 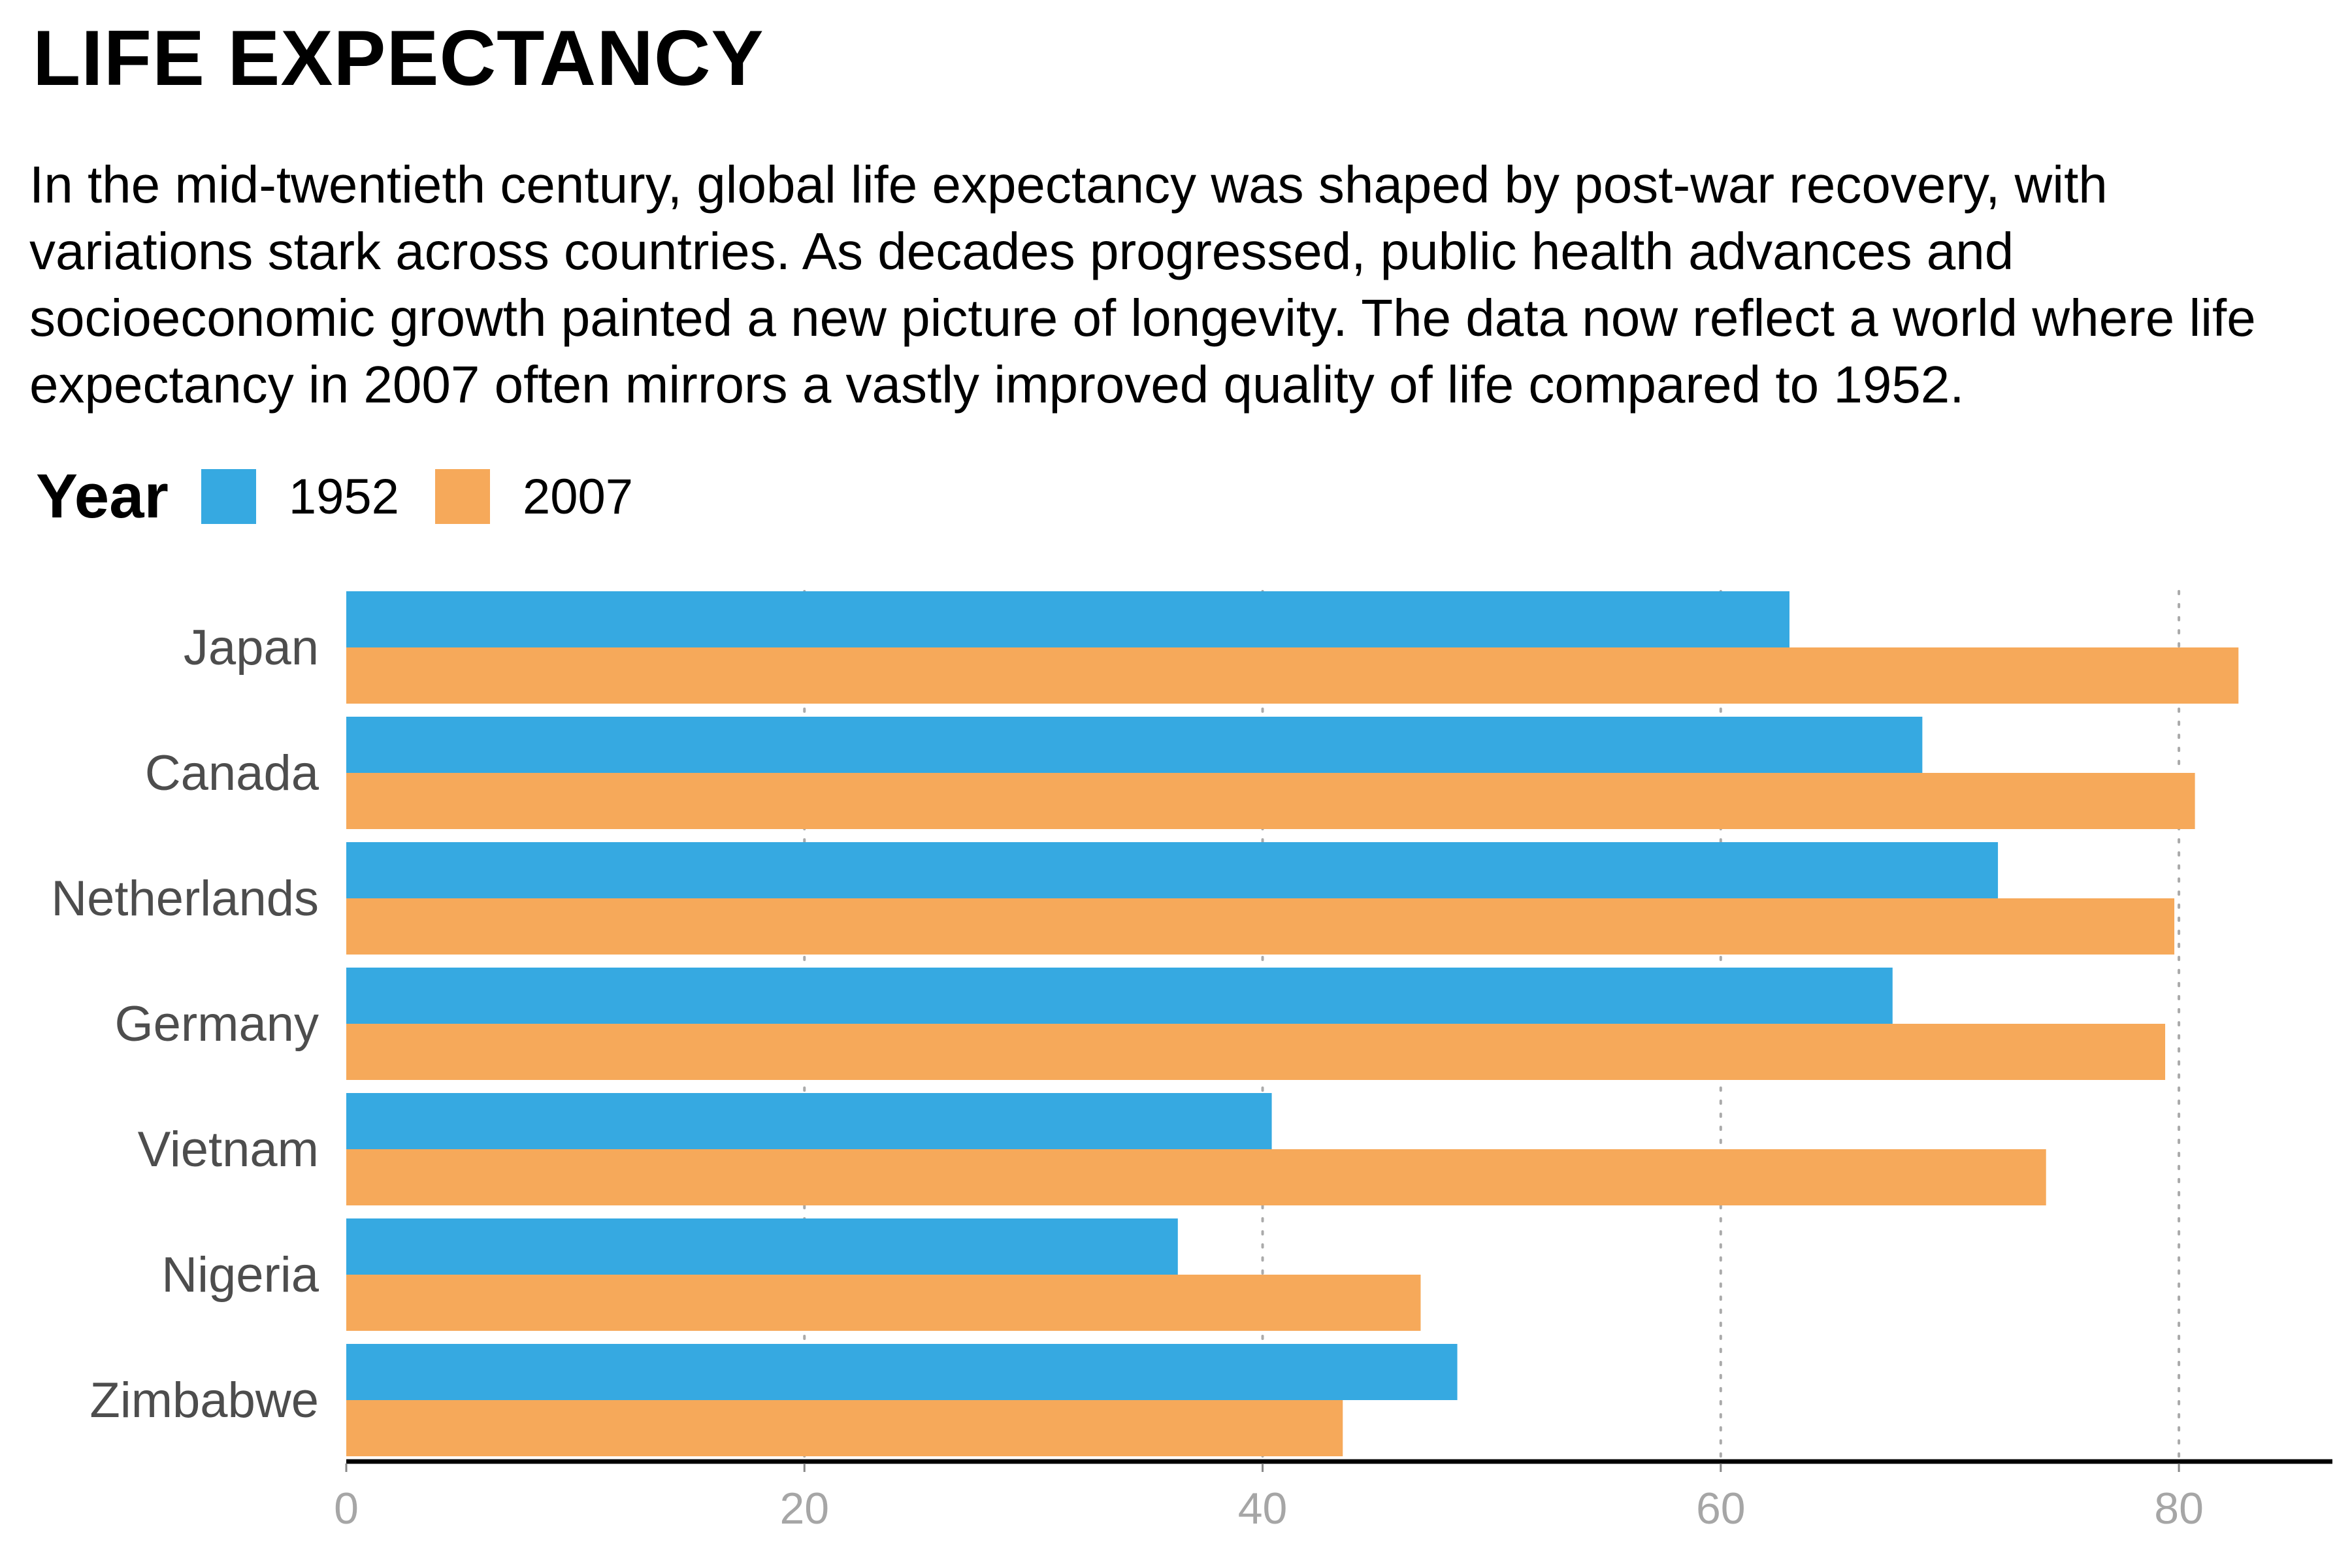 I want to click on x-tick-labels: 0 20 40 60 80, so click(x=1269, y=1498).